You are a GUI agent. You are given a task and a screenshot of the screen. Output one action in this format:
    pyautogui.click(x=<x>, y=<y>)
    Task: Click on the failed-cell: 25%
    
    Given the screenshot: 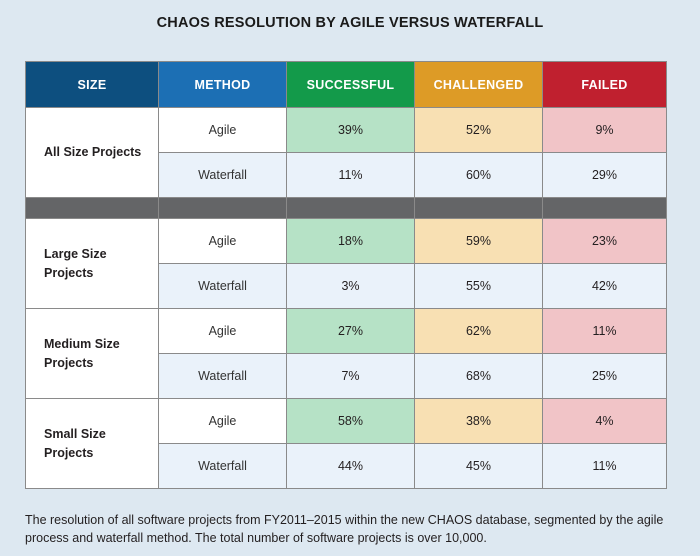 What is the action you would take?
    pyautogui.click(x=604, y=376)
    